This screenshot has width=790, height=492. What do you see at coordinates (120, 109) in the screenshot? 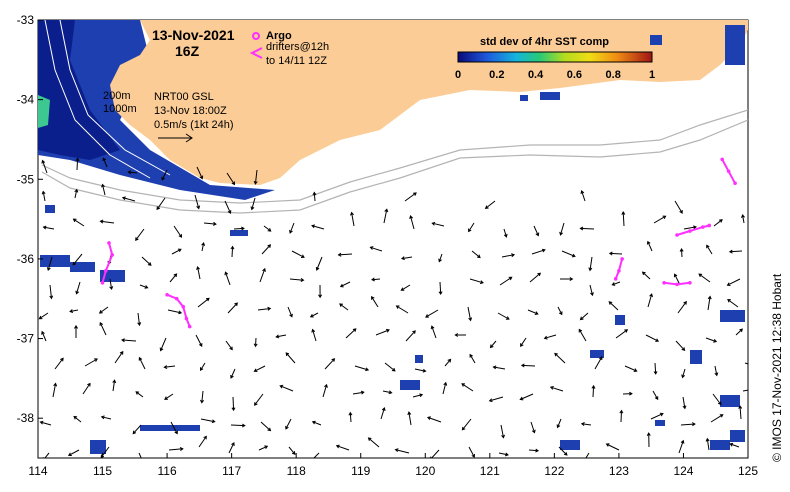
I see `isobath-1000-label: 1000m` at bounding box center [120, 109].